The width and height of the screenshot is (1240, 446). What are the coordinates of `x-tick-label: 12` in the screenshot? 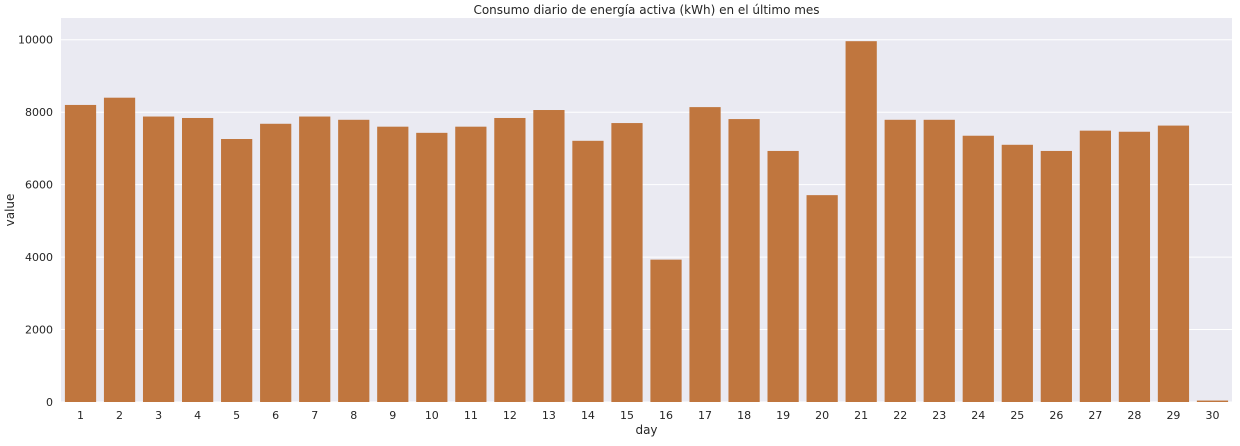 It's located at (510, 415).